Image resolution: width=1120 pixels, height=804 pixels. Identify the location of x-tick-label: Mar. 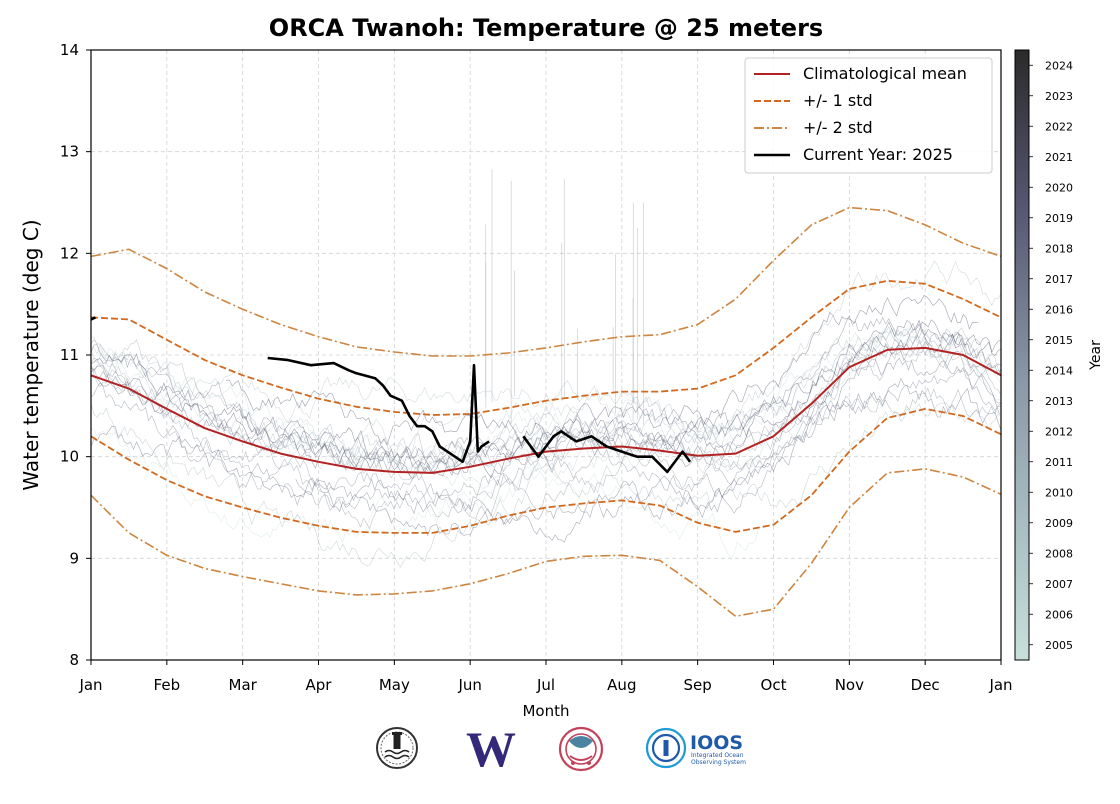
(243, 685).